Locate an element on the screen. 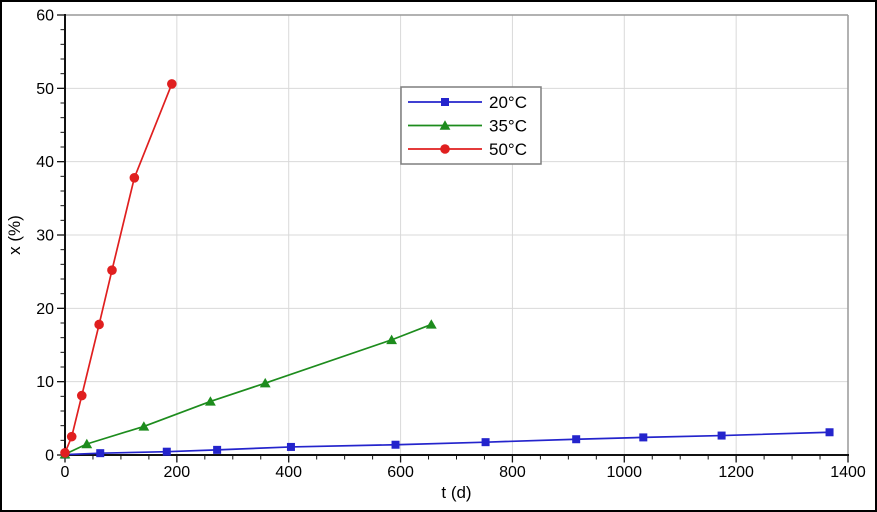 The height and width of the screenshot is (512, 877). y-axis-tick-label: 30 is located at coordinates (45, 236).